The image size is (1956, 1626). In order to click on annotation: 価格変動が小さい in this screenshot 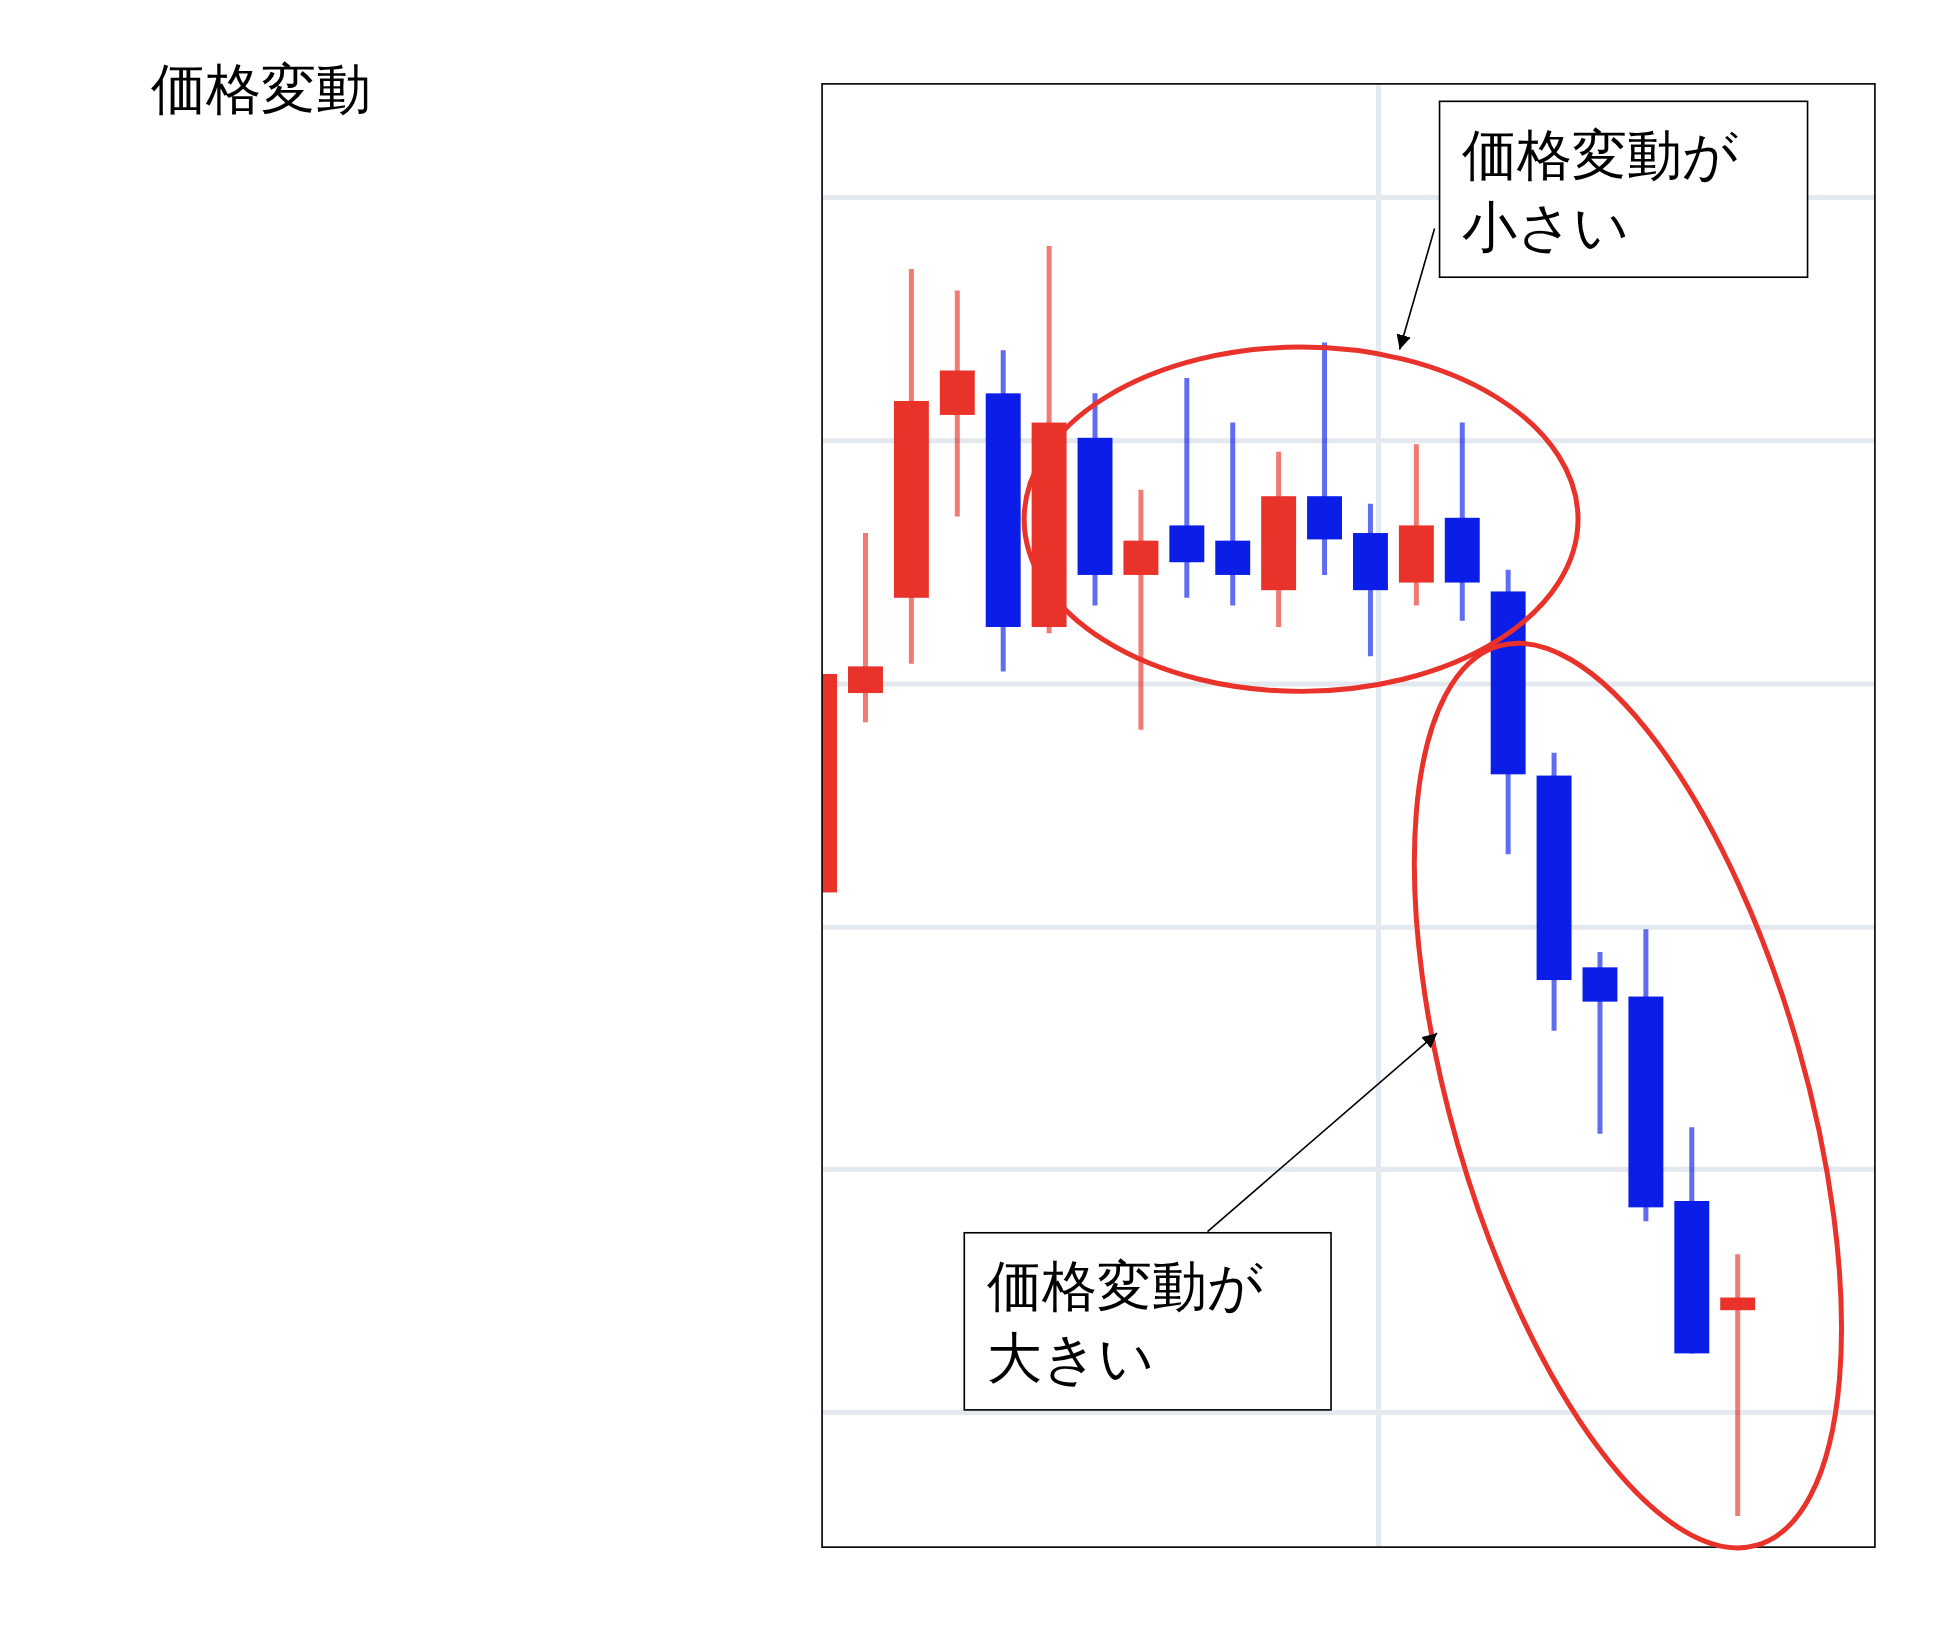, I will do `click(1600, 191)`.